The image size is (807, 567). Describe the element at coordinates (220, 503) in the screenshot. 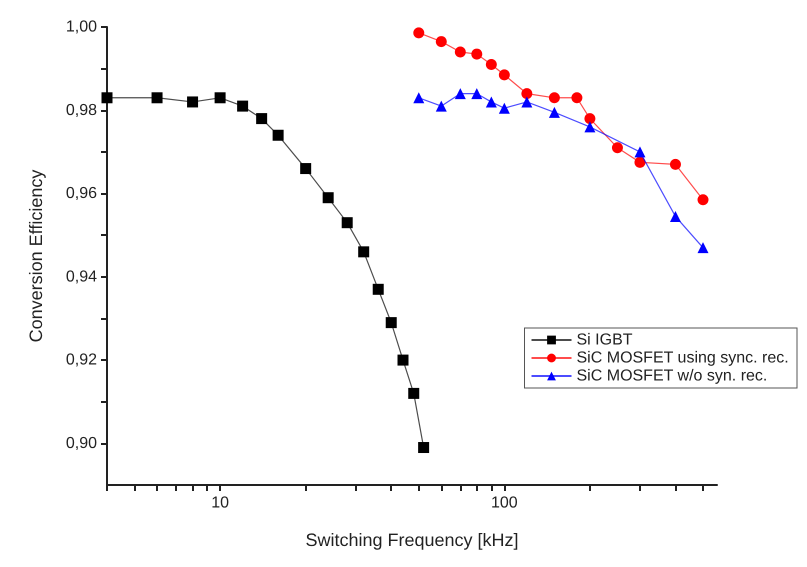

I see `x-tick-label: 10` at that location.